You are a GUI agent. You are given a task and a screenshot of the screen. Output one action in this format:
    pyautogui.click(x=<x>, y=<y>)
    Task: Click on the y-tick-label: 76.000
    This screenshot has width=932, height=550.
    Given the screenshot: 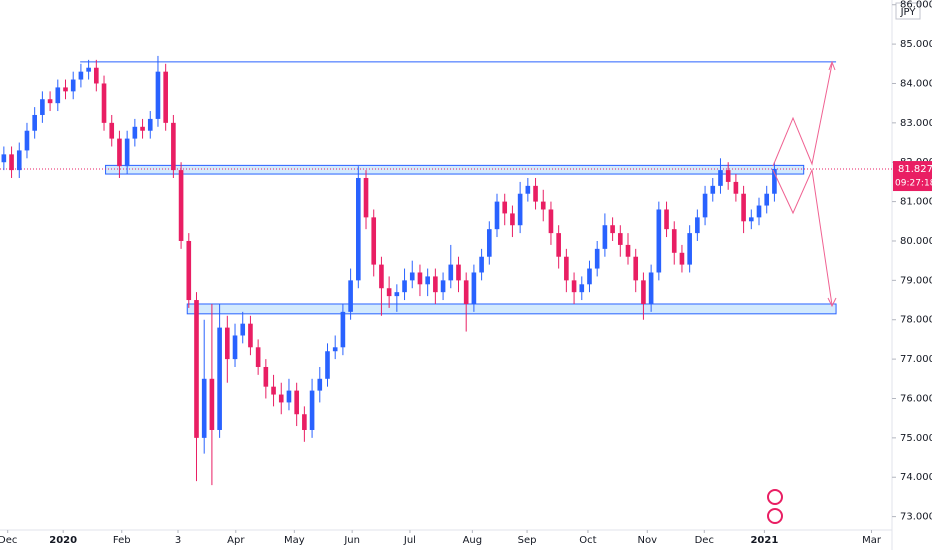 What is the action you would take?
    pyautogui.click(x=916, y=398)
    